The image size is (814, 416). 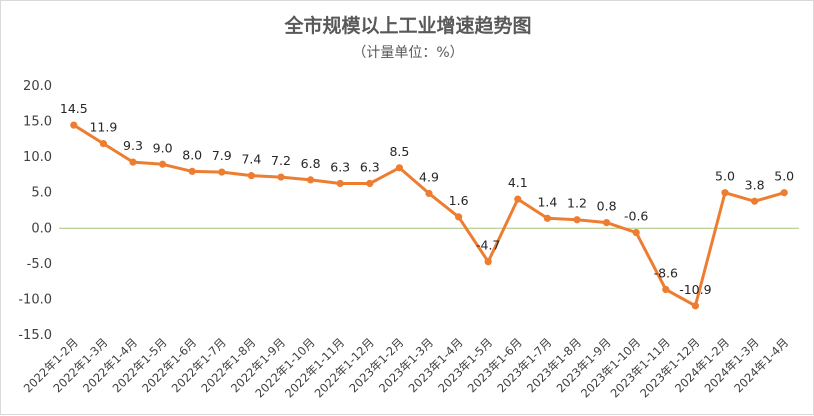 I want to click on data-label: 11.9, so click(x=103, y=127).